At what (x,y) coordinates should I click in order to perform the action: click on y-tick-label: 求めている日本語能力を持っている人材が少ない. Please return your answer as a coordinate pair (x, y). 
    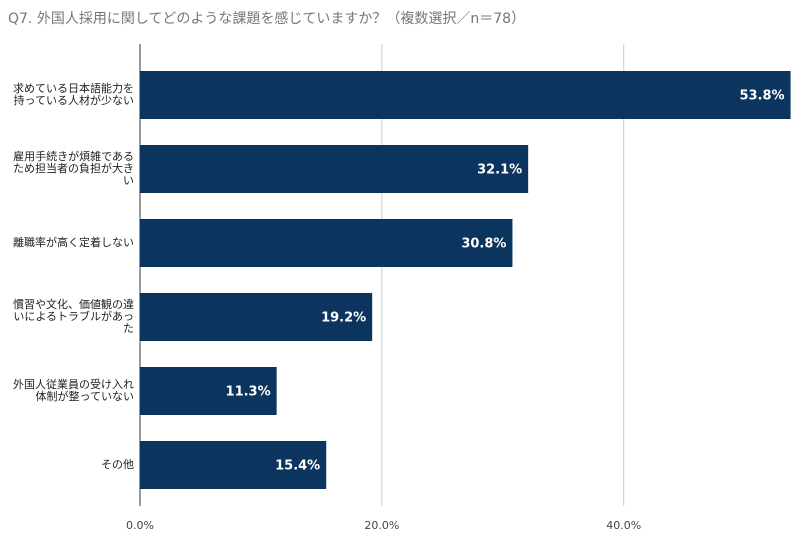
    Looking at the image, I should click on (73, 94).